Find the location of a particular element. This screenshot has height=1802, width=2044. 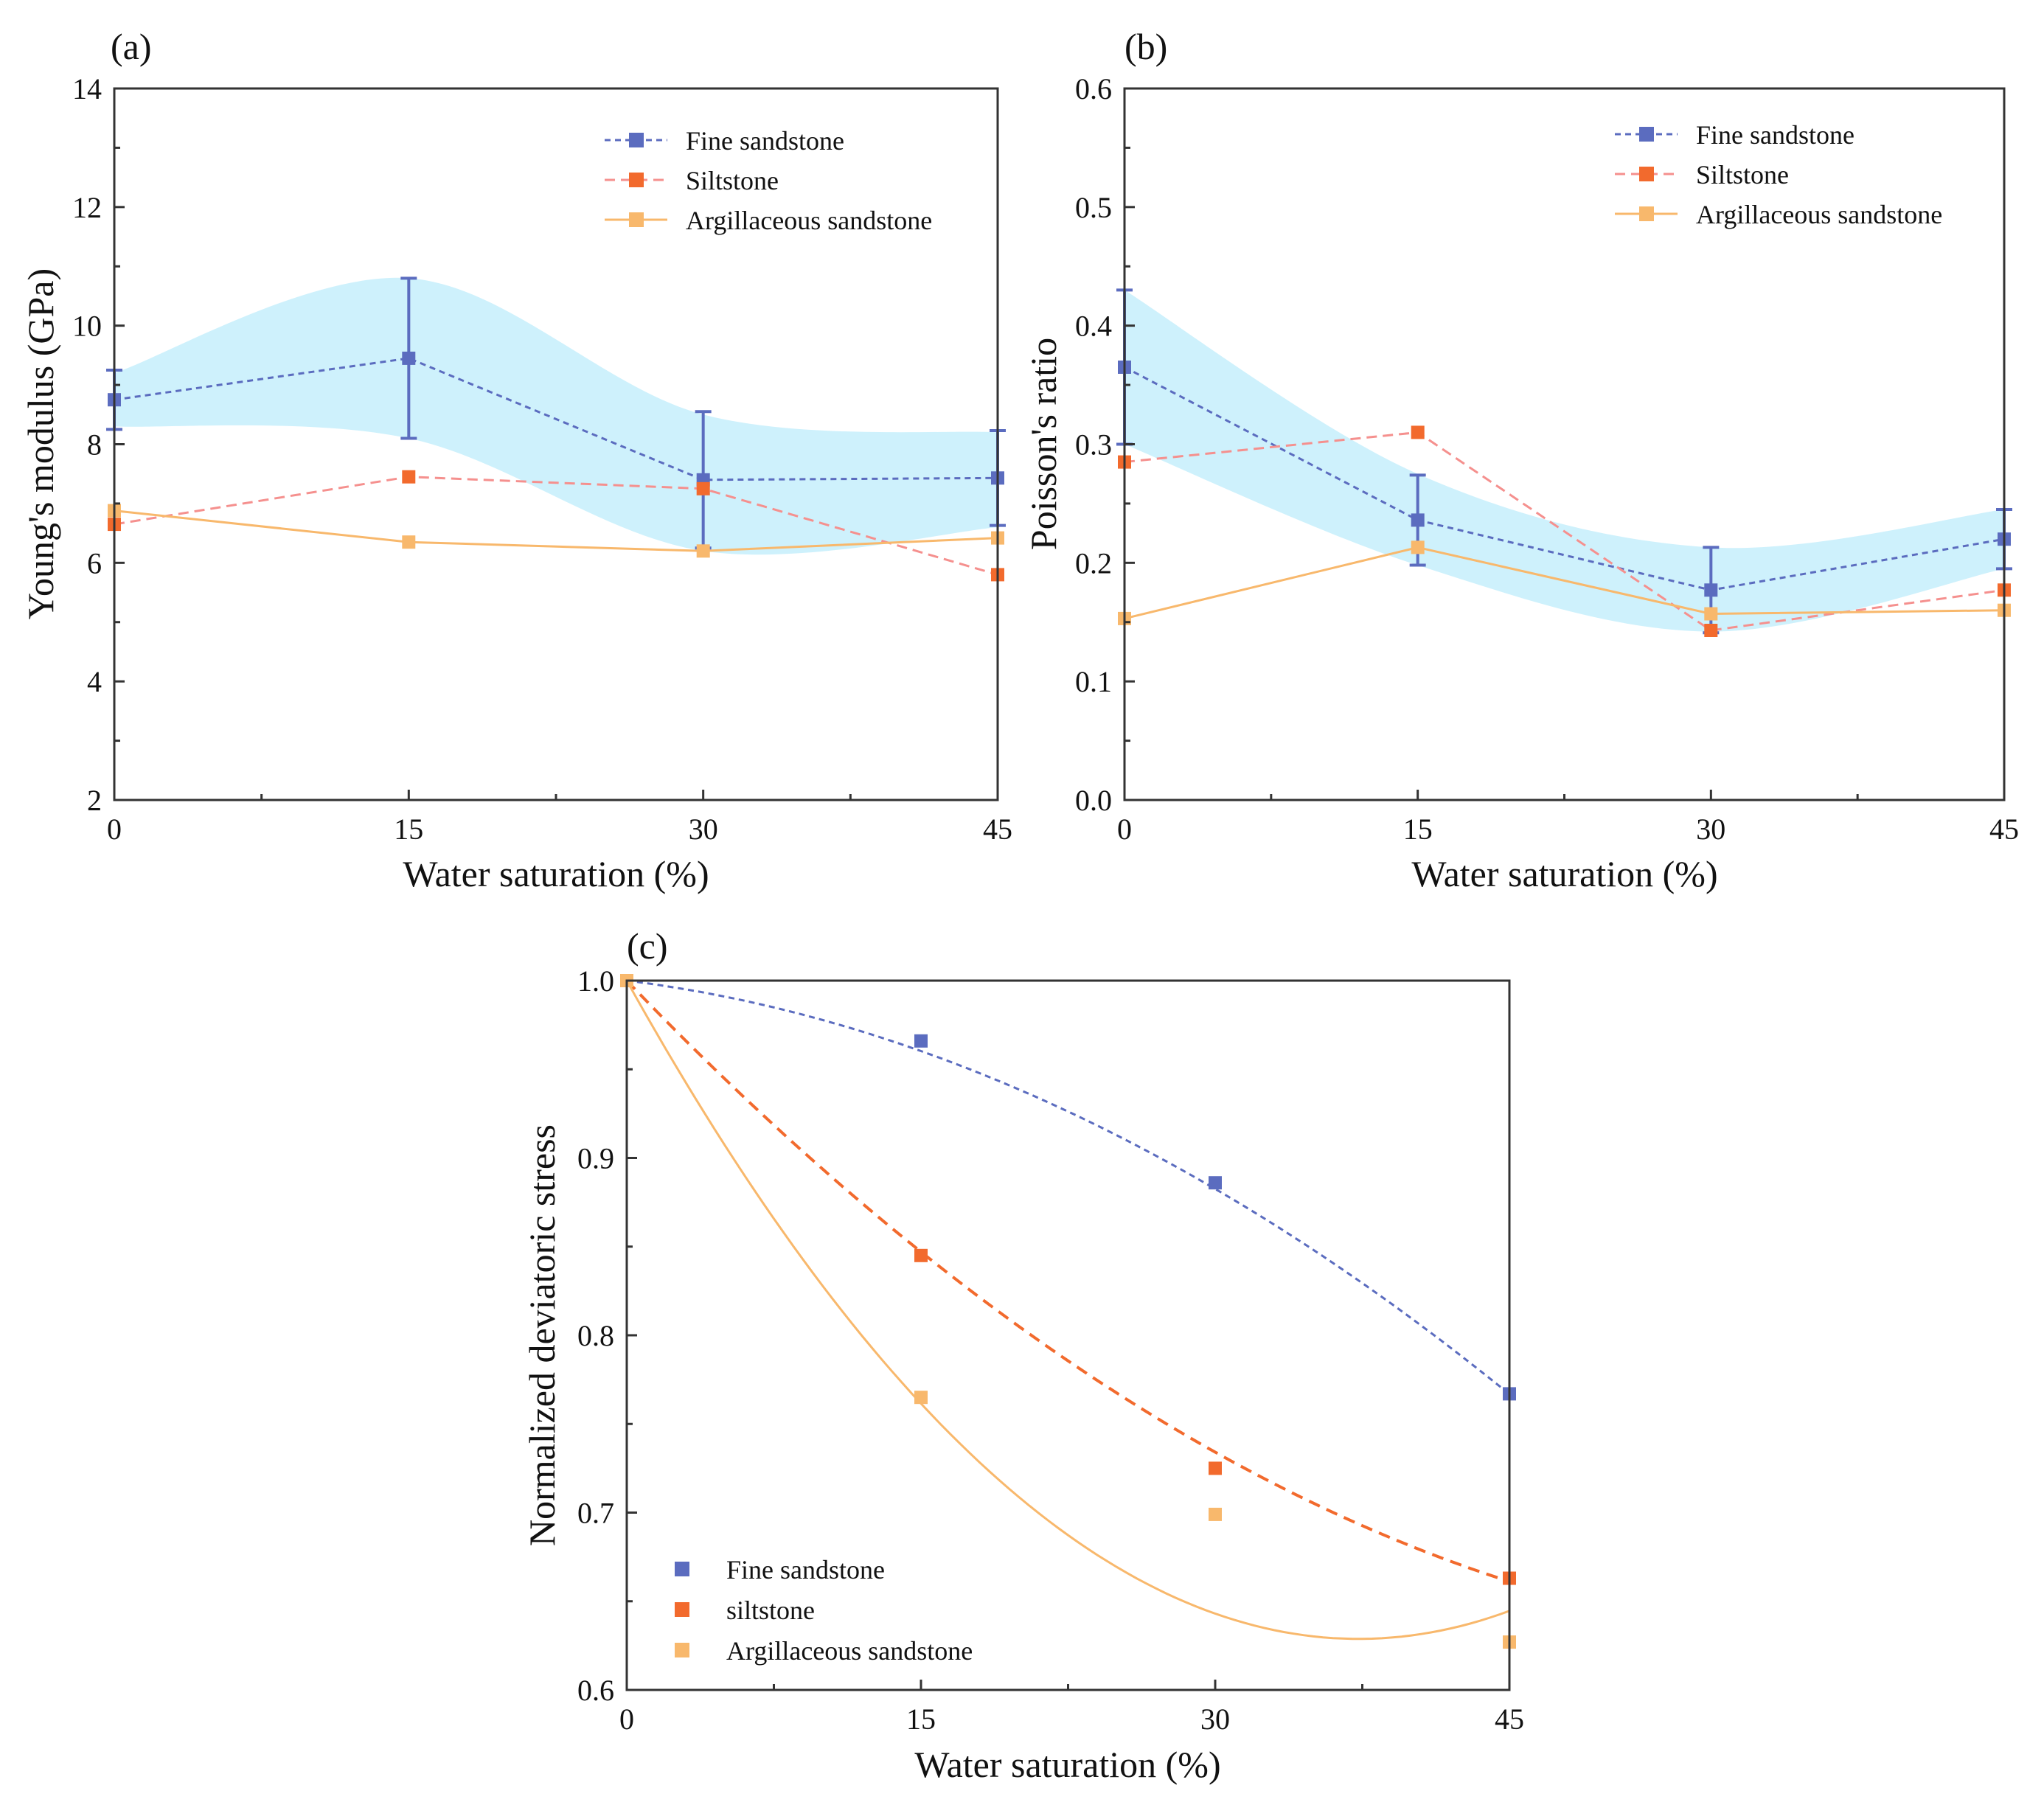

legend-c-label-argil: Argillaceous sandstone is located at coordinates (849, 1651).